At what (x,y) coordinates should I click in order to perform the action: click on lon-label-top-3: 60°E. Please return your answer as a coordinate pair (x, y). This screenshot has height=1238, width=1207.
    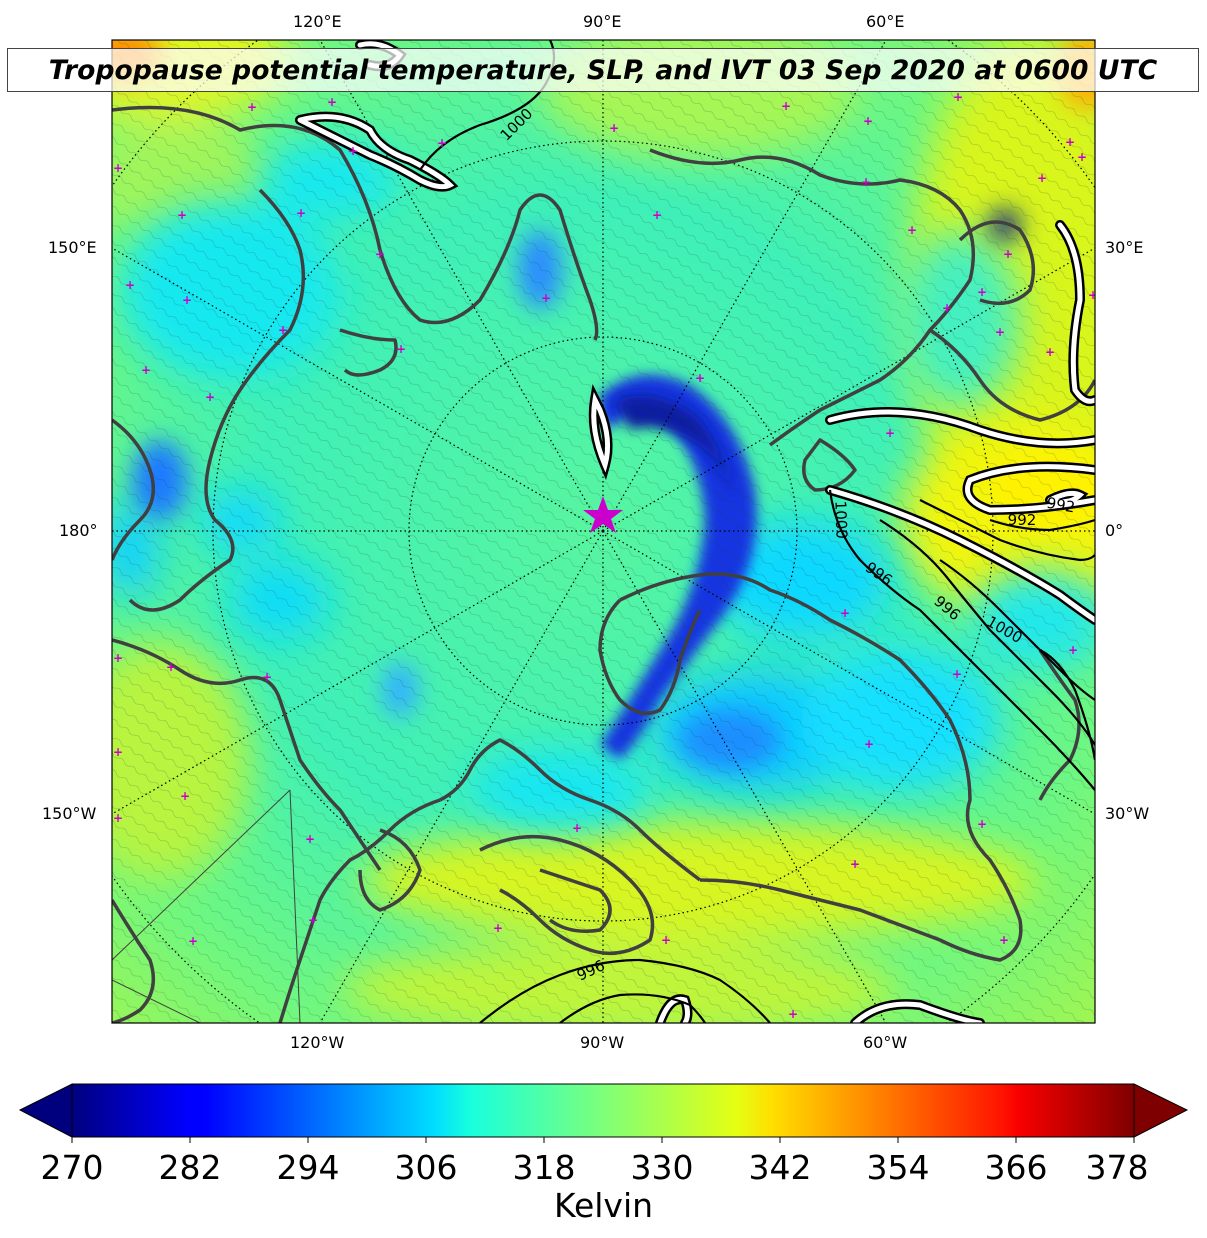
    Looking at the image, I should click on (885, 21).